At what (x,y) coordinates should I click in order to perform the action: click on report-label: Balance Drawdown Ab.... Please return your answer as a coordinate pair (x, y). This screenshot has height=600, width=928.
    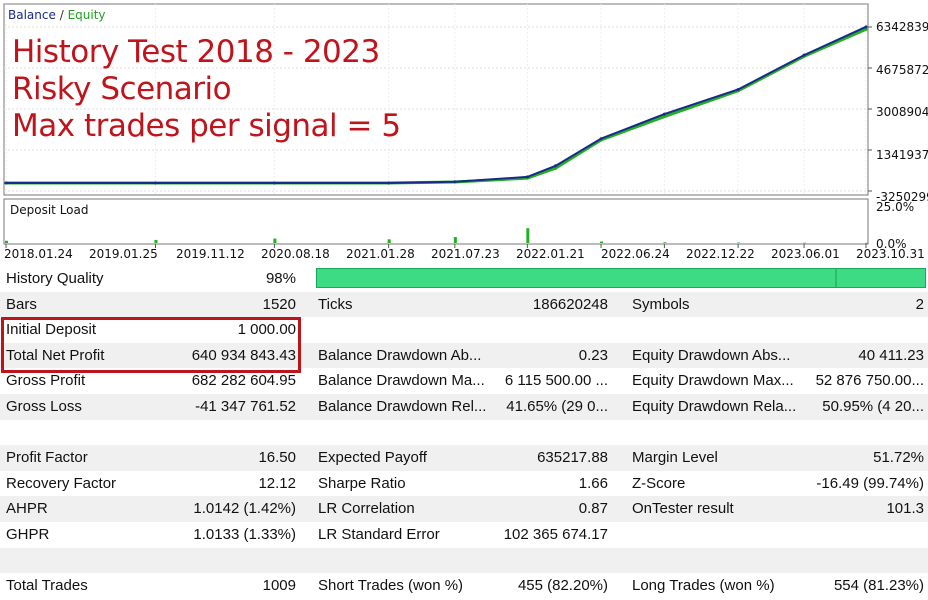
    Looking at the image, I should click on (400, 355).